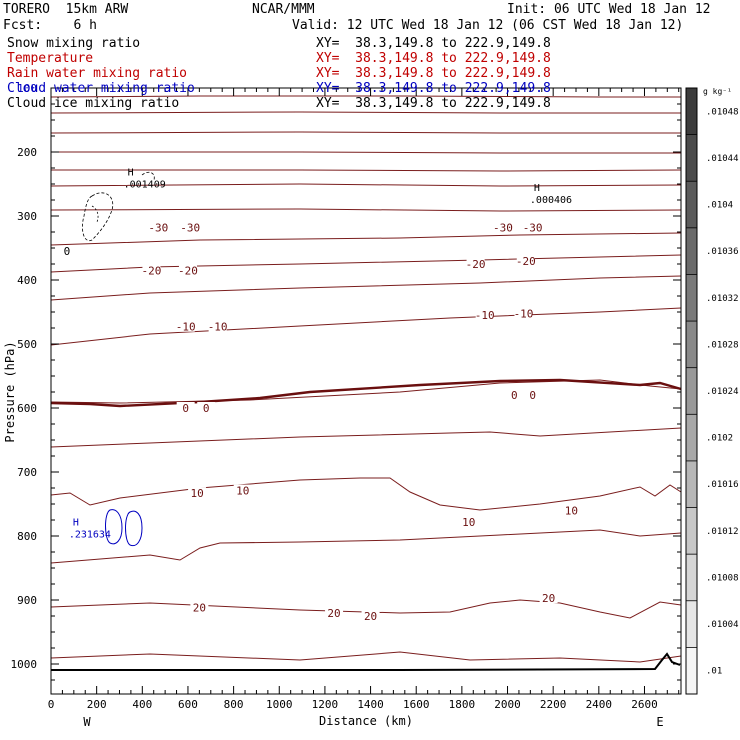  Describe the element at coordinates (234, 704) in the screenshot. I see `x-tick-label: 800` at that location.